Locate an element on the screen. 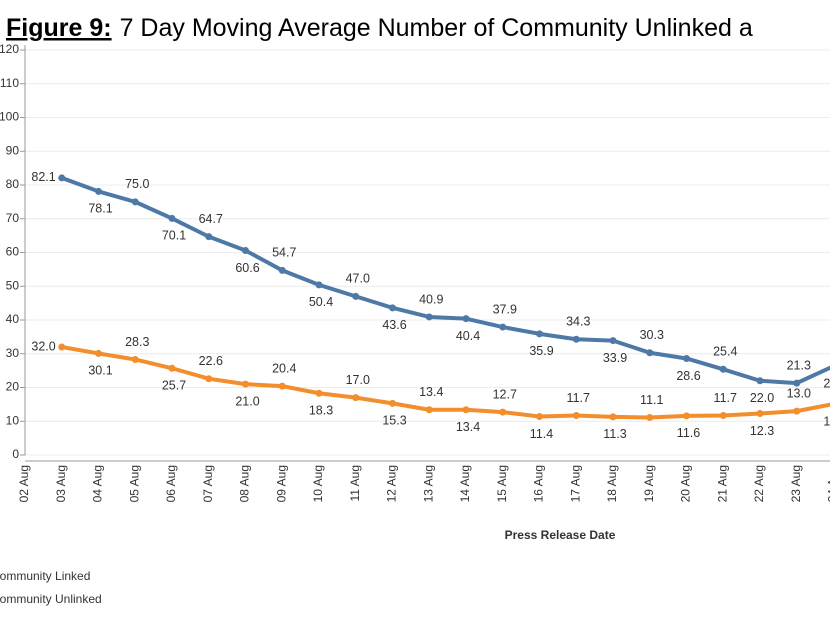 The image size is (830, 622). data-label: 11.4 is located at coordinates (541, 434).